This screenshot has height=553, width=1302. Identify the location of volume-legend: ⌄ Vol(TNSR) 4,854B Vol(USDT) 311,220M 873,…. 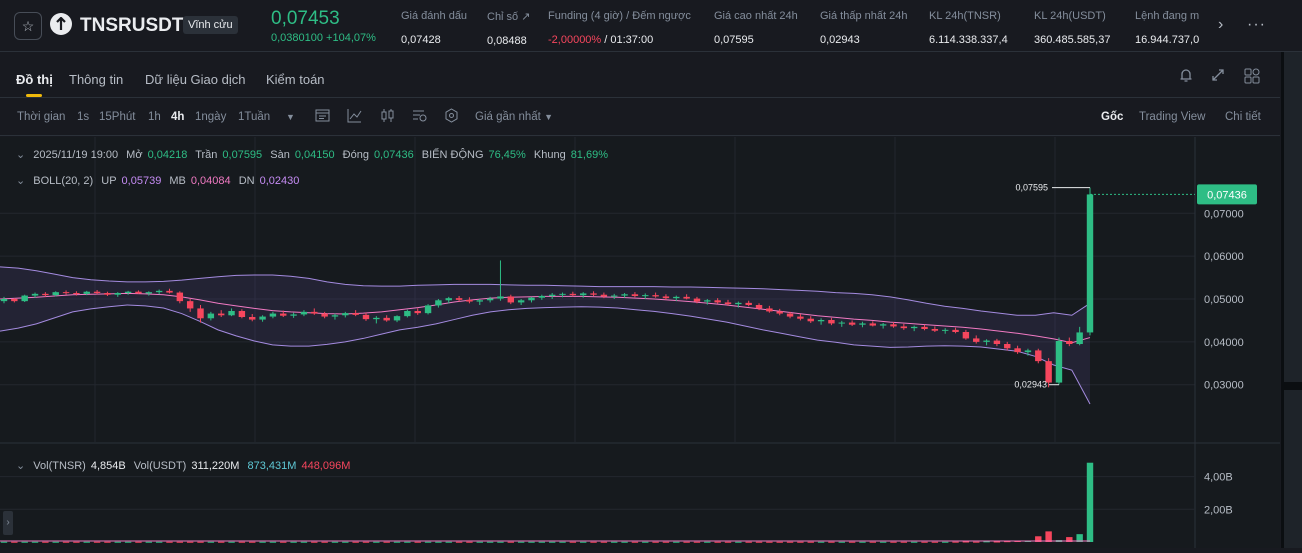
(183, 466).